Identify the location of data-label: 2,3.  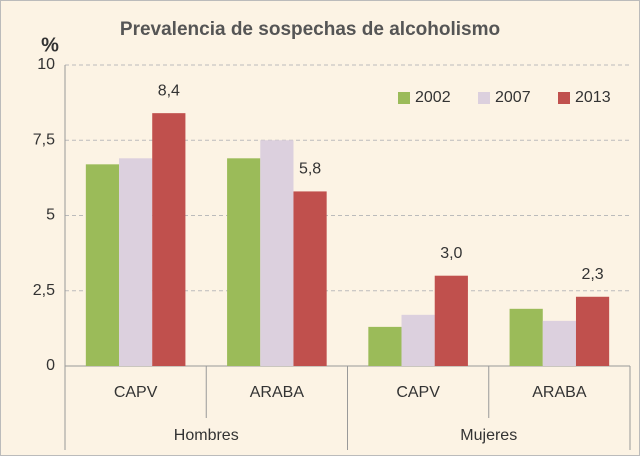
(592, 274).